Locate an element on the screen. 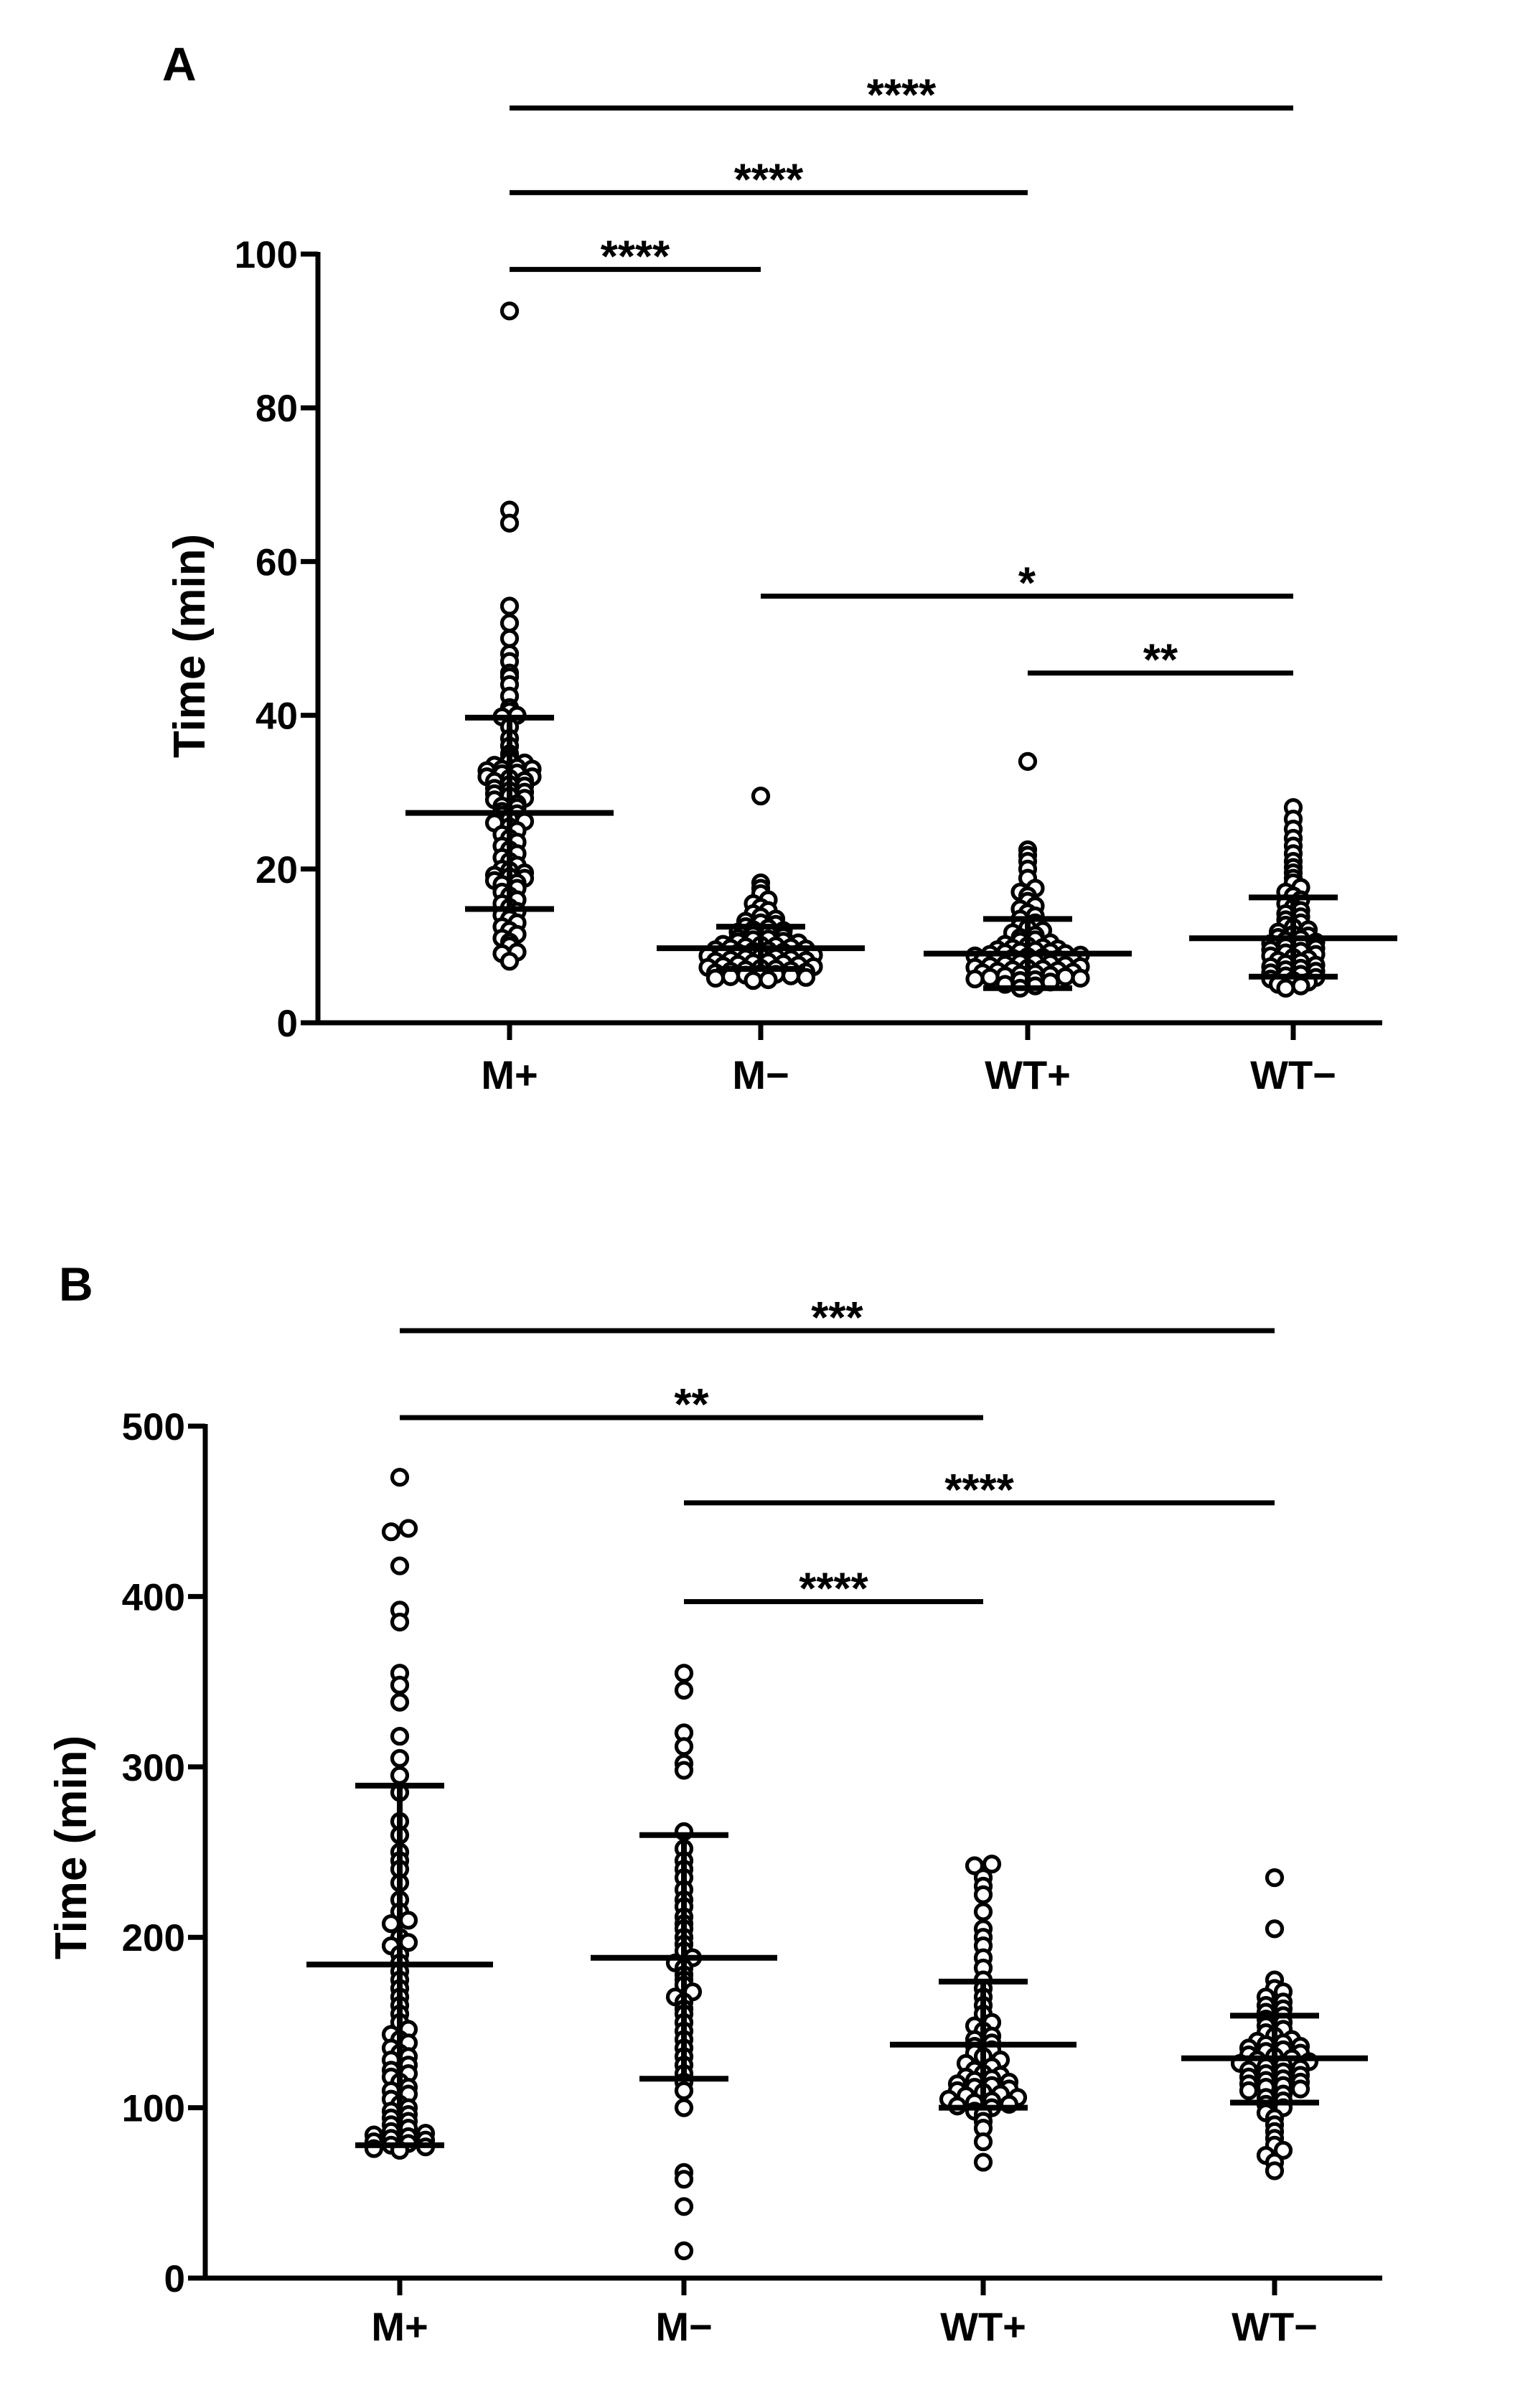  y-tick-label: 500 is located at coordinates (153, 1427).